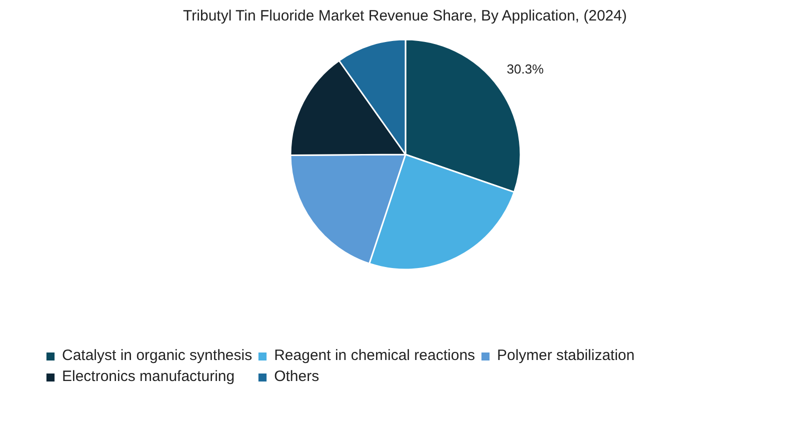 This screenshot has width=810, height=444. What do you see at coordinates (525, 69) in the screenshot?
I see `data-label: 30.3%` at bounding box center [525, 69].